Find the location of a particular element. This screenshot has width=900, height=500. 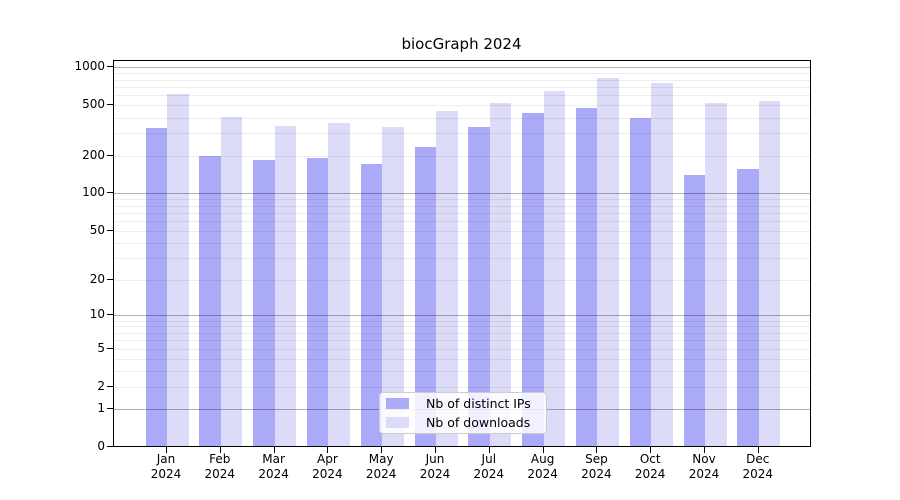

legend: Nb of distinct IPs Nb of downloads is located at coordinates (463, 413).